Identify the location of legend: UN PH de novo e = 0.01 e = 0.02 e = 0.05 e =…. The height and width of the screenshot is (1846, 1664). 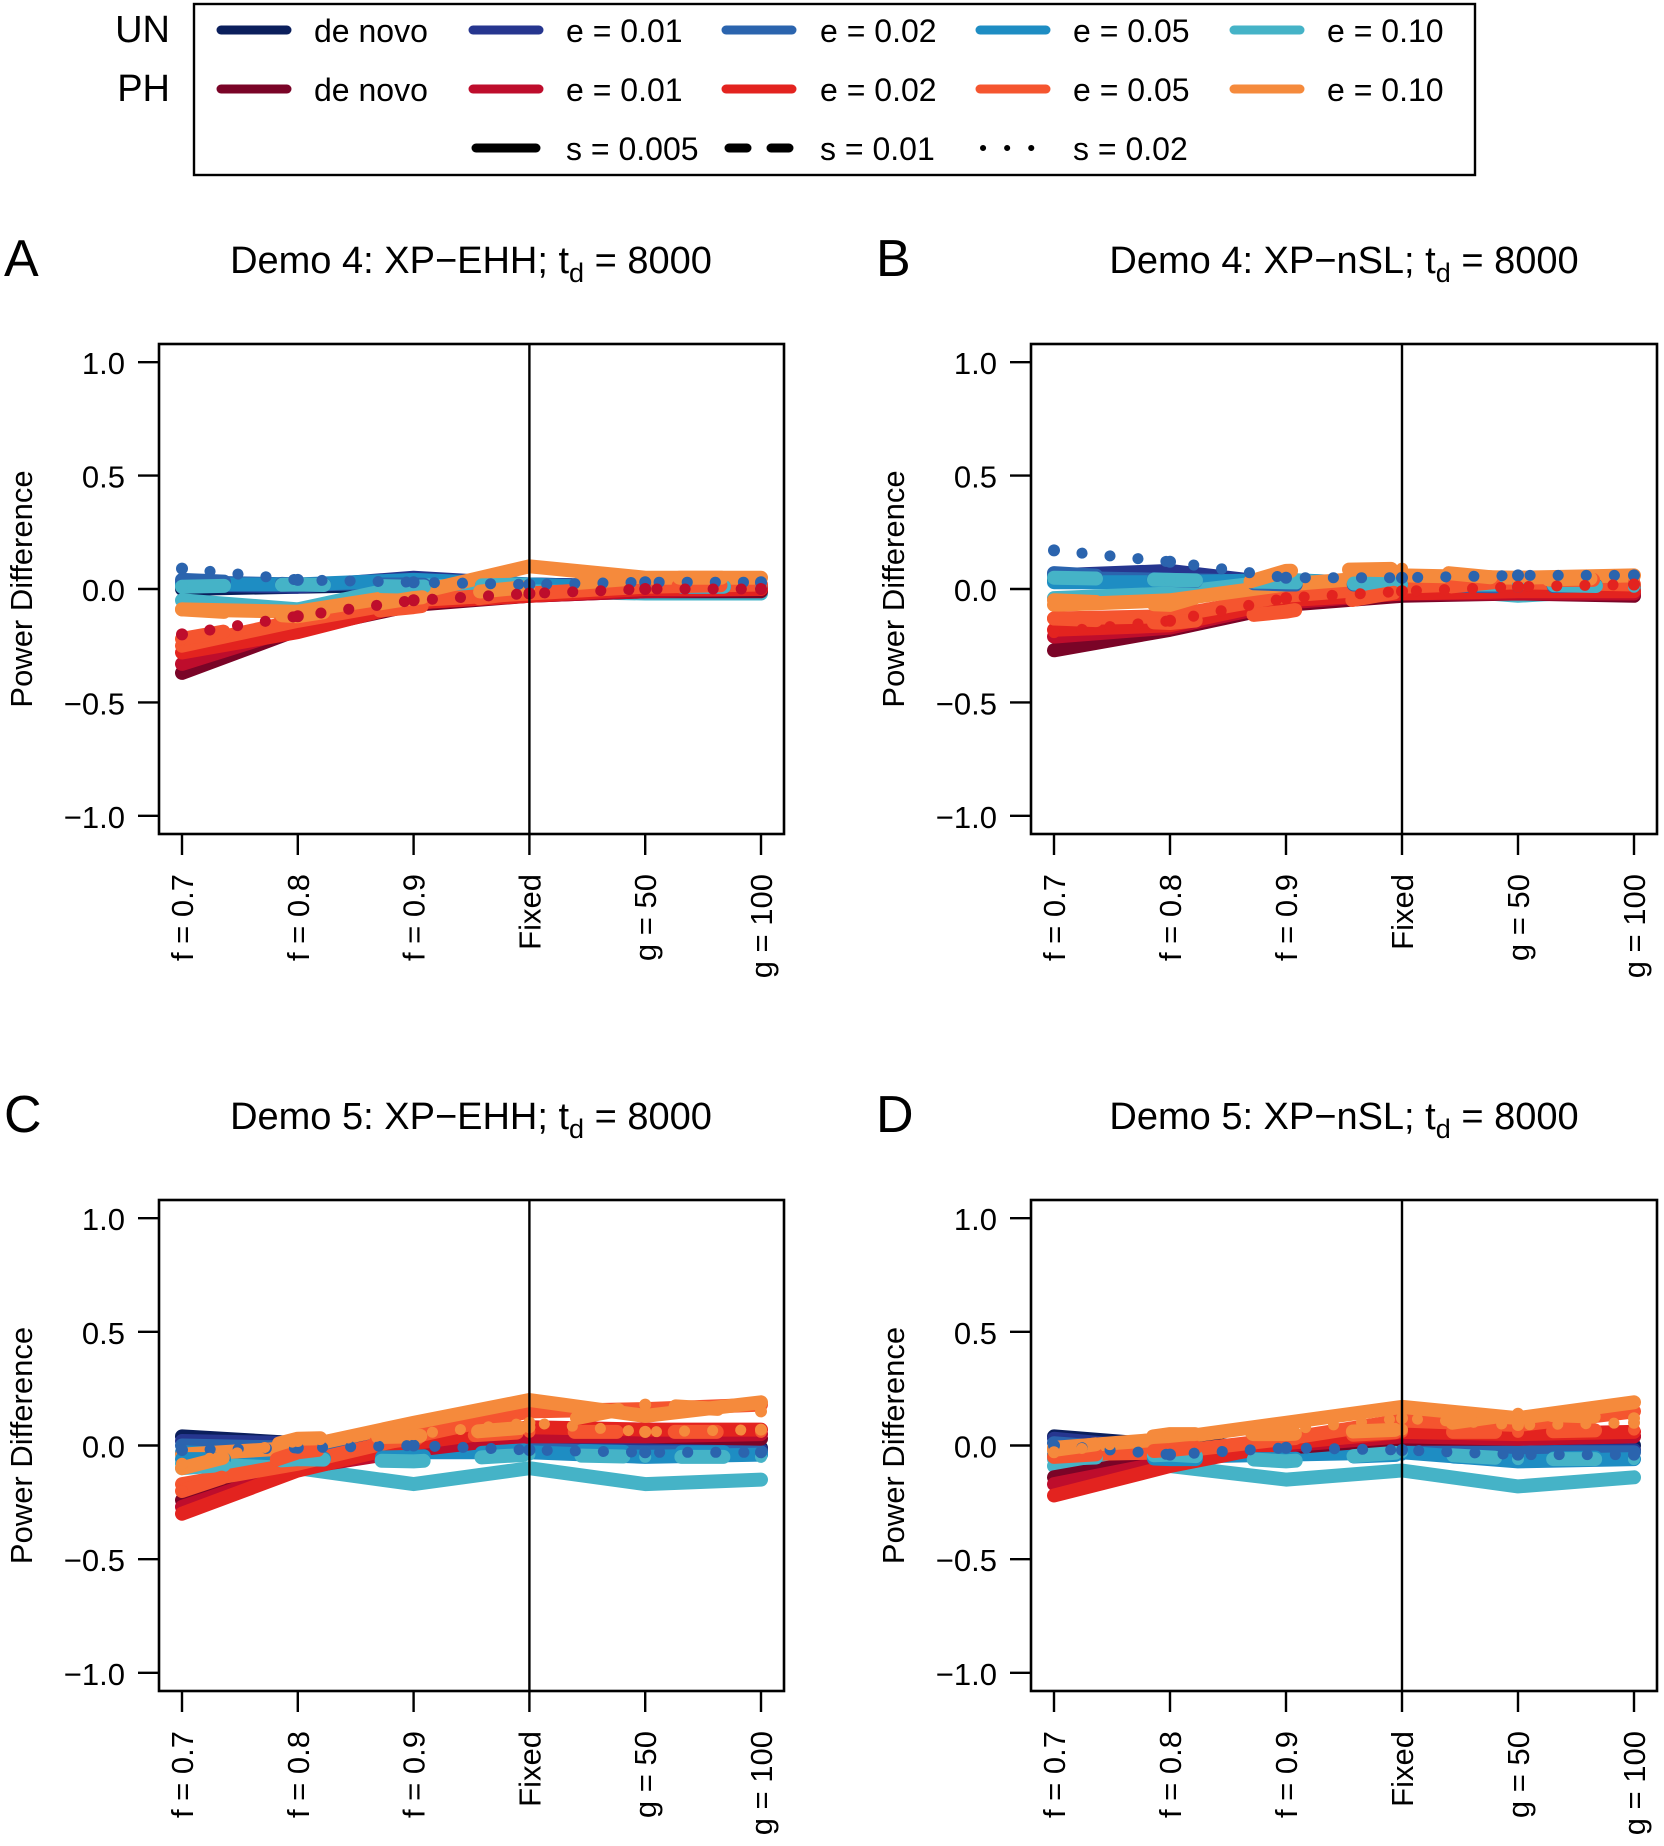
(796, 89).